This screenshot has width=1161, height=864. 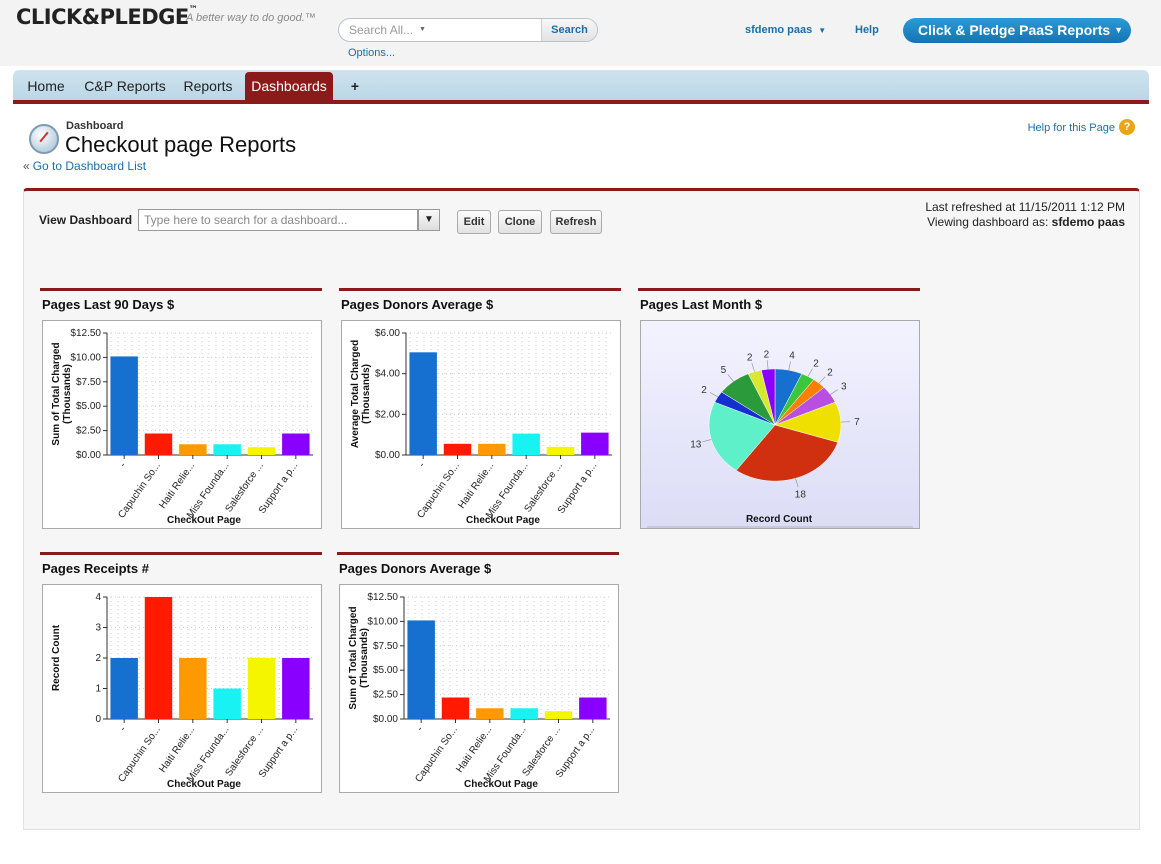 I want to click on click-and-pledge-logo: CLICK&PLEDGE™, so click(x=107, y=17).